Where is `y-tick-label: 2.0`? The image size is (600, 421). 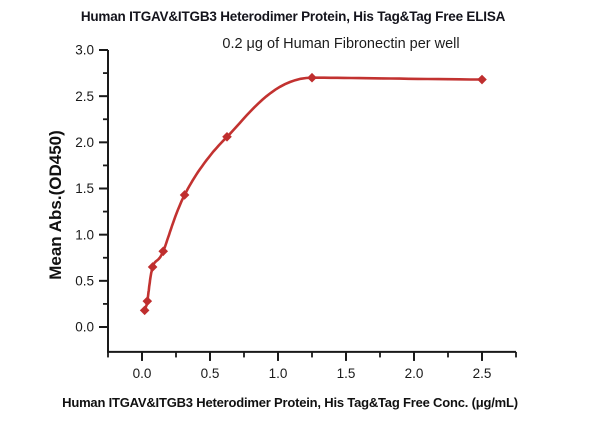 y-tick-label: 2.0 is located at coordinates (84, 142).